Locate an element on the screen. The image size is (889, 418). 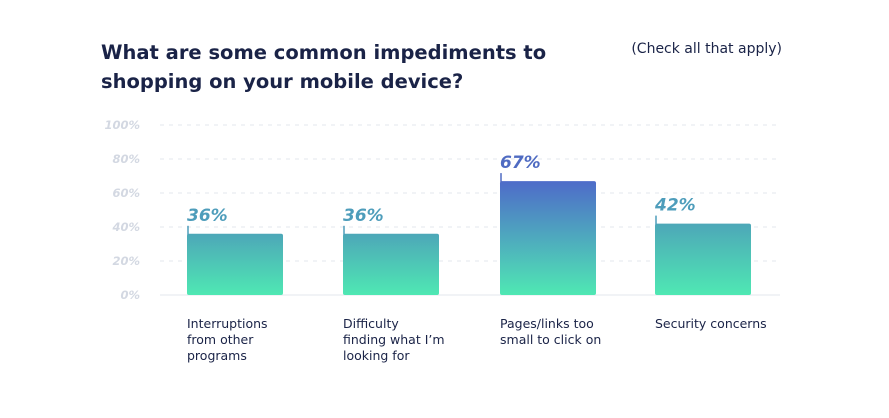
category-label: Difficulty finding what I’m looking for is located at coordinates (394, 339).